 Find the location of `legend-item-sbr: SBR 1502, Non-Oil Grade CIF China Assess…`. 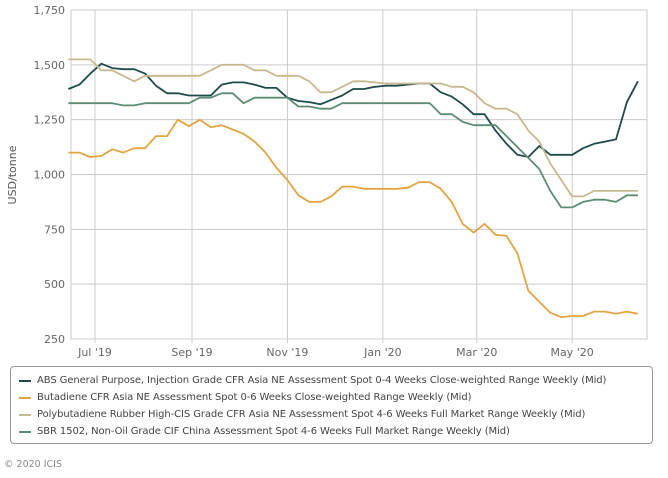

legend-item-sbr: SBR 1502, Non-Oil Grade CIF China Assess… is located at coordinates (335, 431).